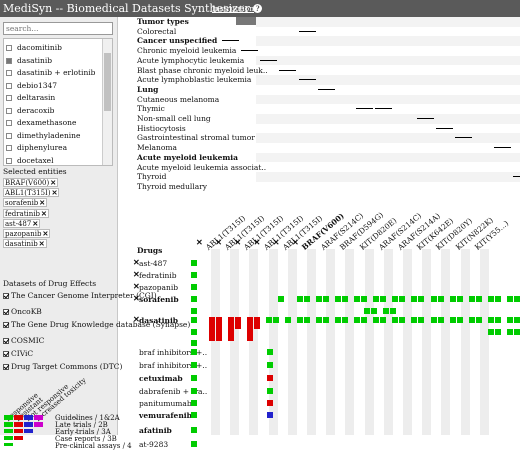 The image size is (520, 450). What do you see at coordinates (31, 182) in the screenshot?
I see `selected-entity-chip: BRAF(V600)✕` at bounding box center [31, 182].